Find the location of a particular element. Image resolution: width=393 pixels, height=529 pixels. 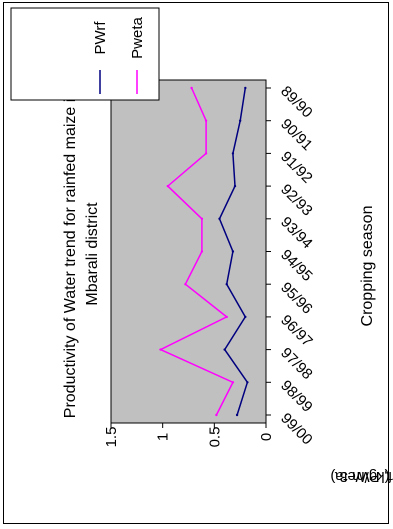

x-tick-label: 92/93 is located at coordinates (296, 200).